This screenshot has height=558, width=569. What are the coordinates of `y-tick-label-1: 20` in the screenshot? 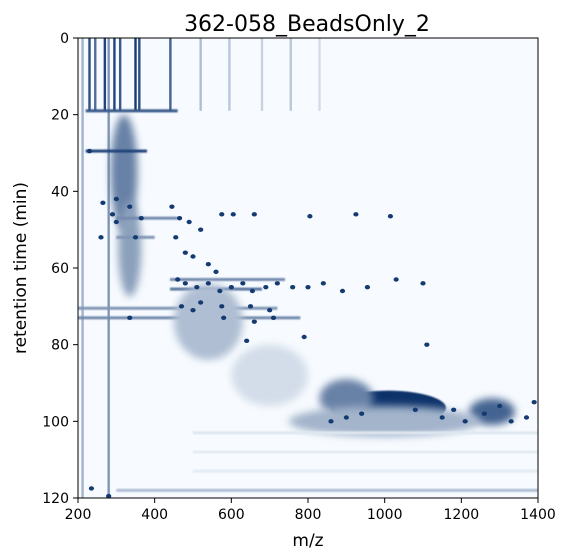 It's located at (60, 116).